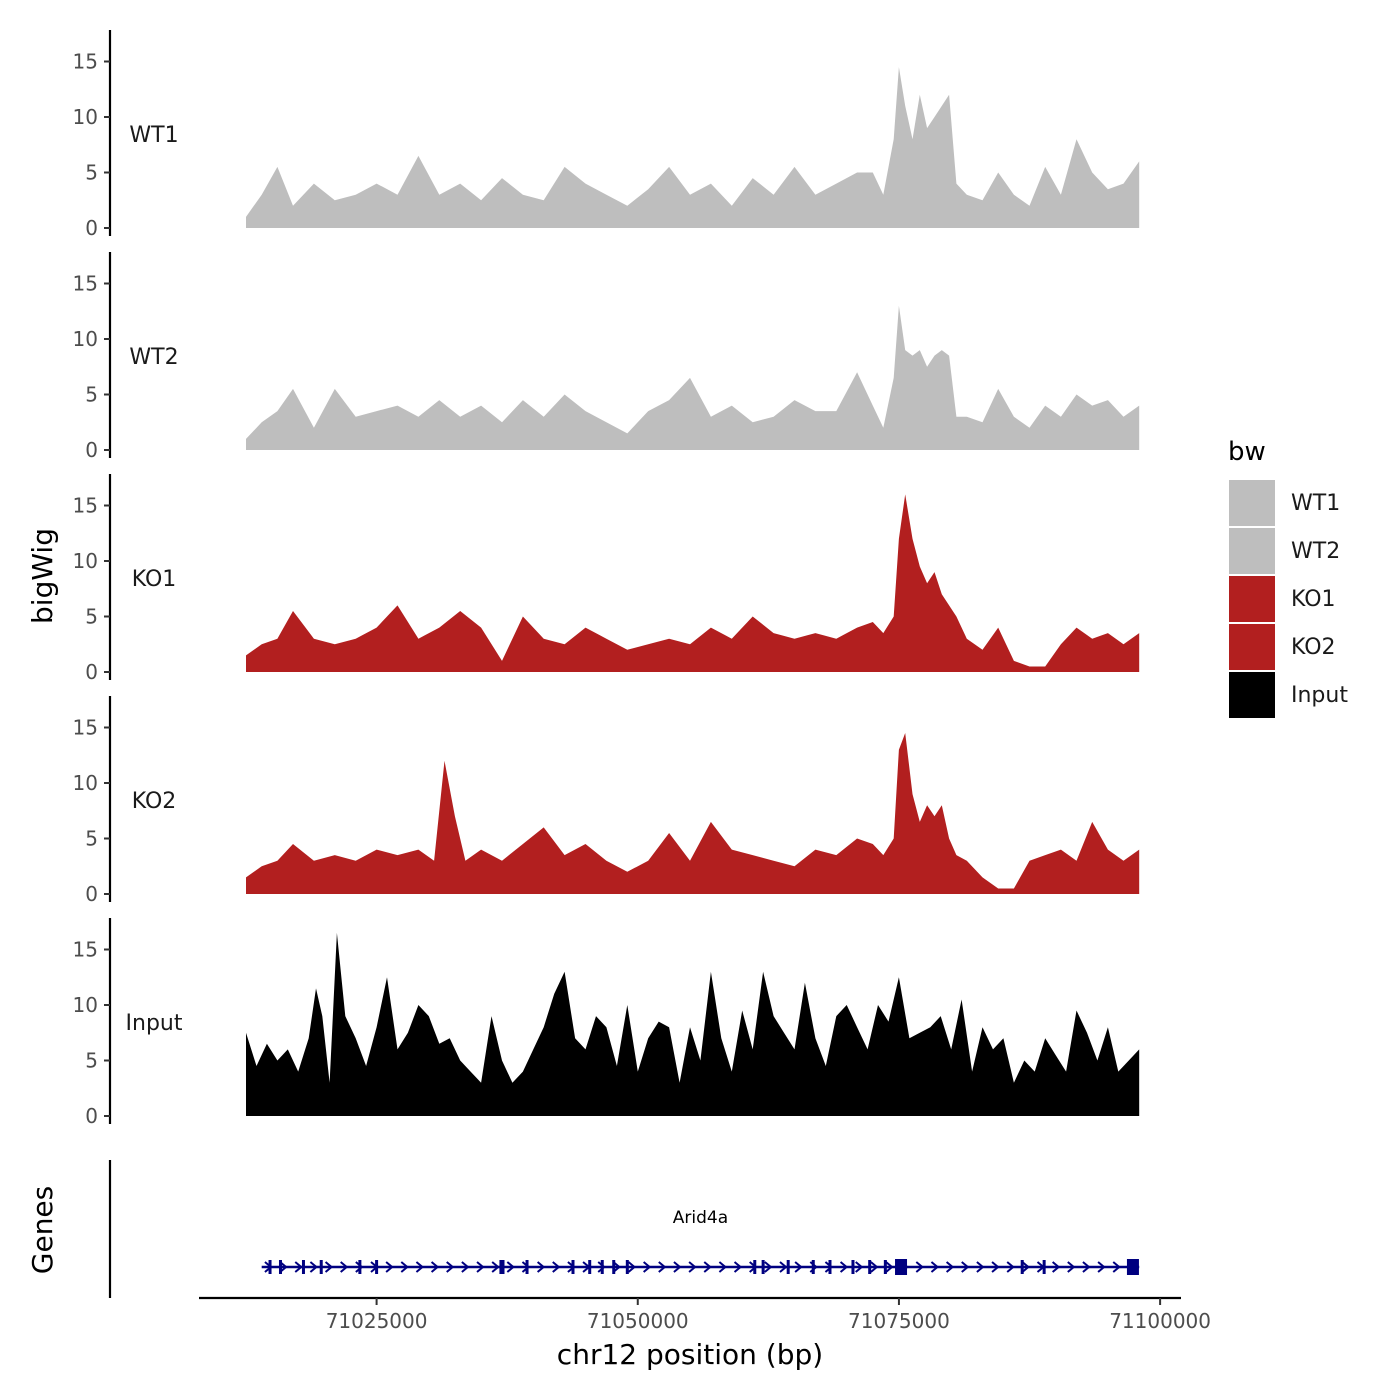 This screenshot has width=1400, height=1400. Describe the element at coordinates (154, 1023) in the screenshot. I see `track-label: Input` at that location.